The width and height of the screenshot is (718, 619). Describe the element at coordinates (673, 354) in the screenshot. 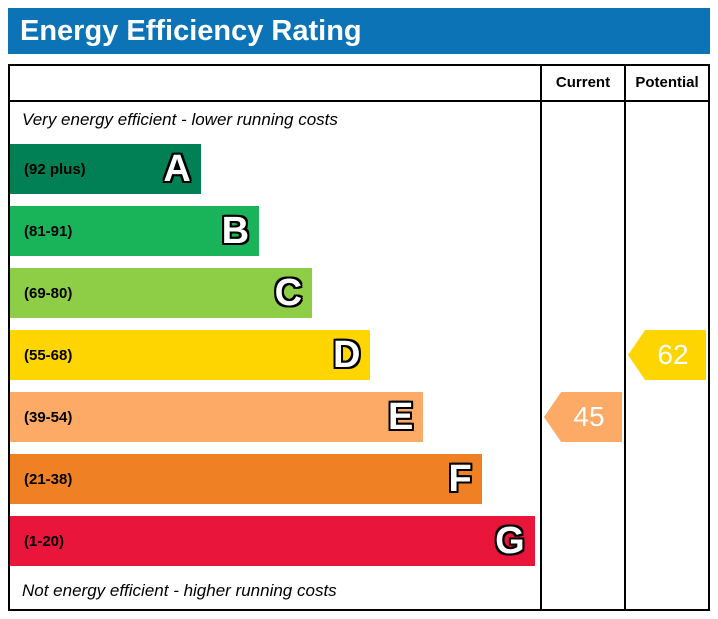

I see `potential-rating-value: 62` at that location.